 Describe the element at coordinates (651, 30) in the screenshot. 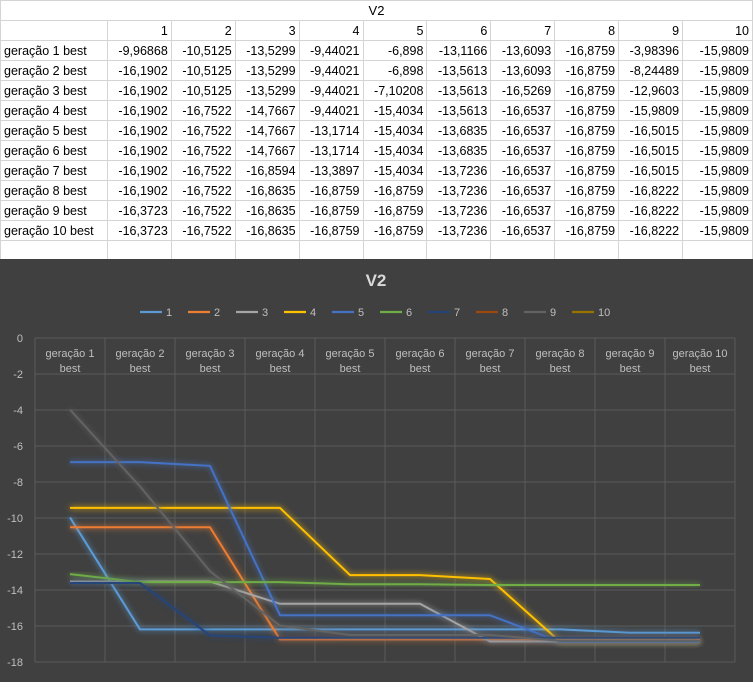

I see `column-header: 9` at that location.